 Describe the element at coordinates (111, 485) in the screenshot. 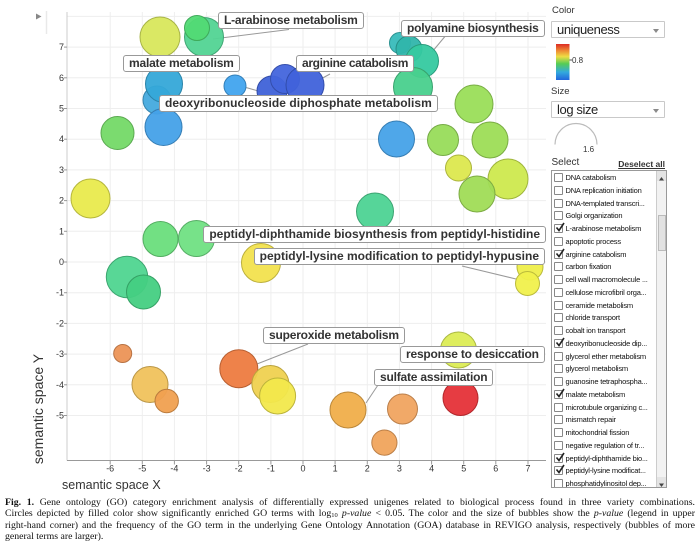

I see `svg-text: semantic space X` at that location.